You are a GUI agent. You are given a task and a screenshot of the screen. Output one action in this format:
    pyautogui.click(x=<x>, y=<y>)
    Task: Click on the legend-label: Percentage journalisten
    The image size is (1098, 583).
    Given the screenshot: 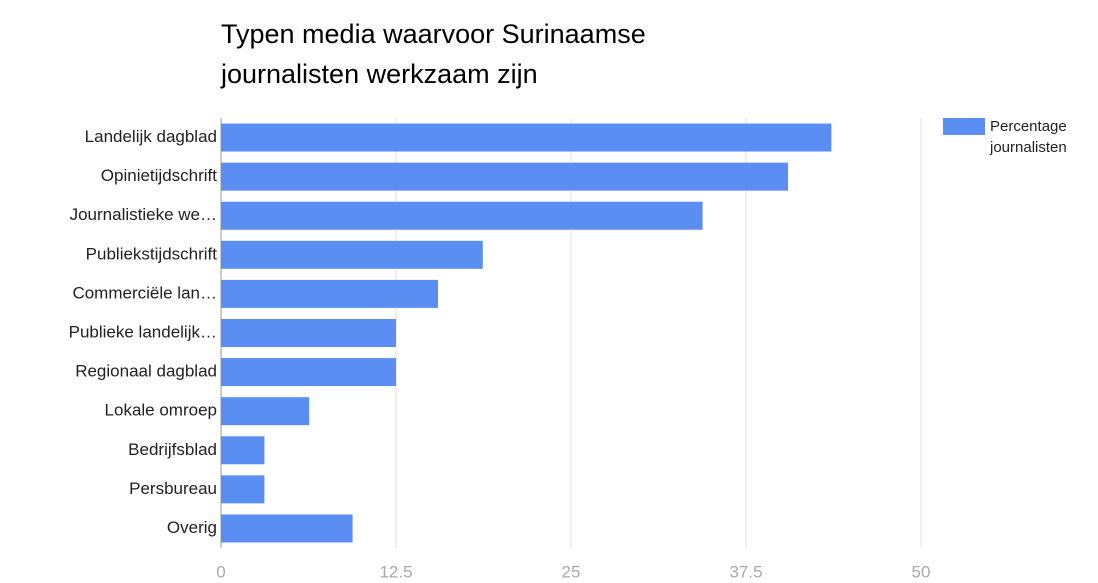 What is the action you would take?
    pyautogui.click(x=1028, y=137)
    